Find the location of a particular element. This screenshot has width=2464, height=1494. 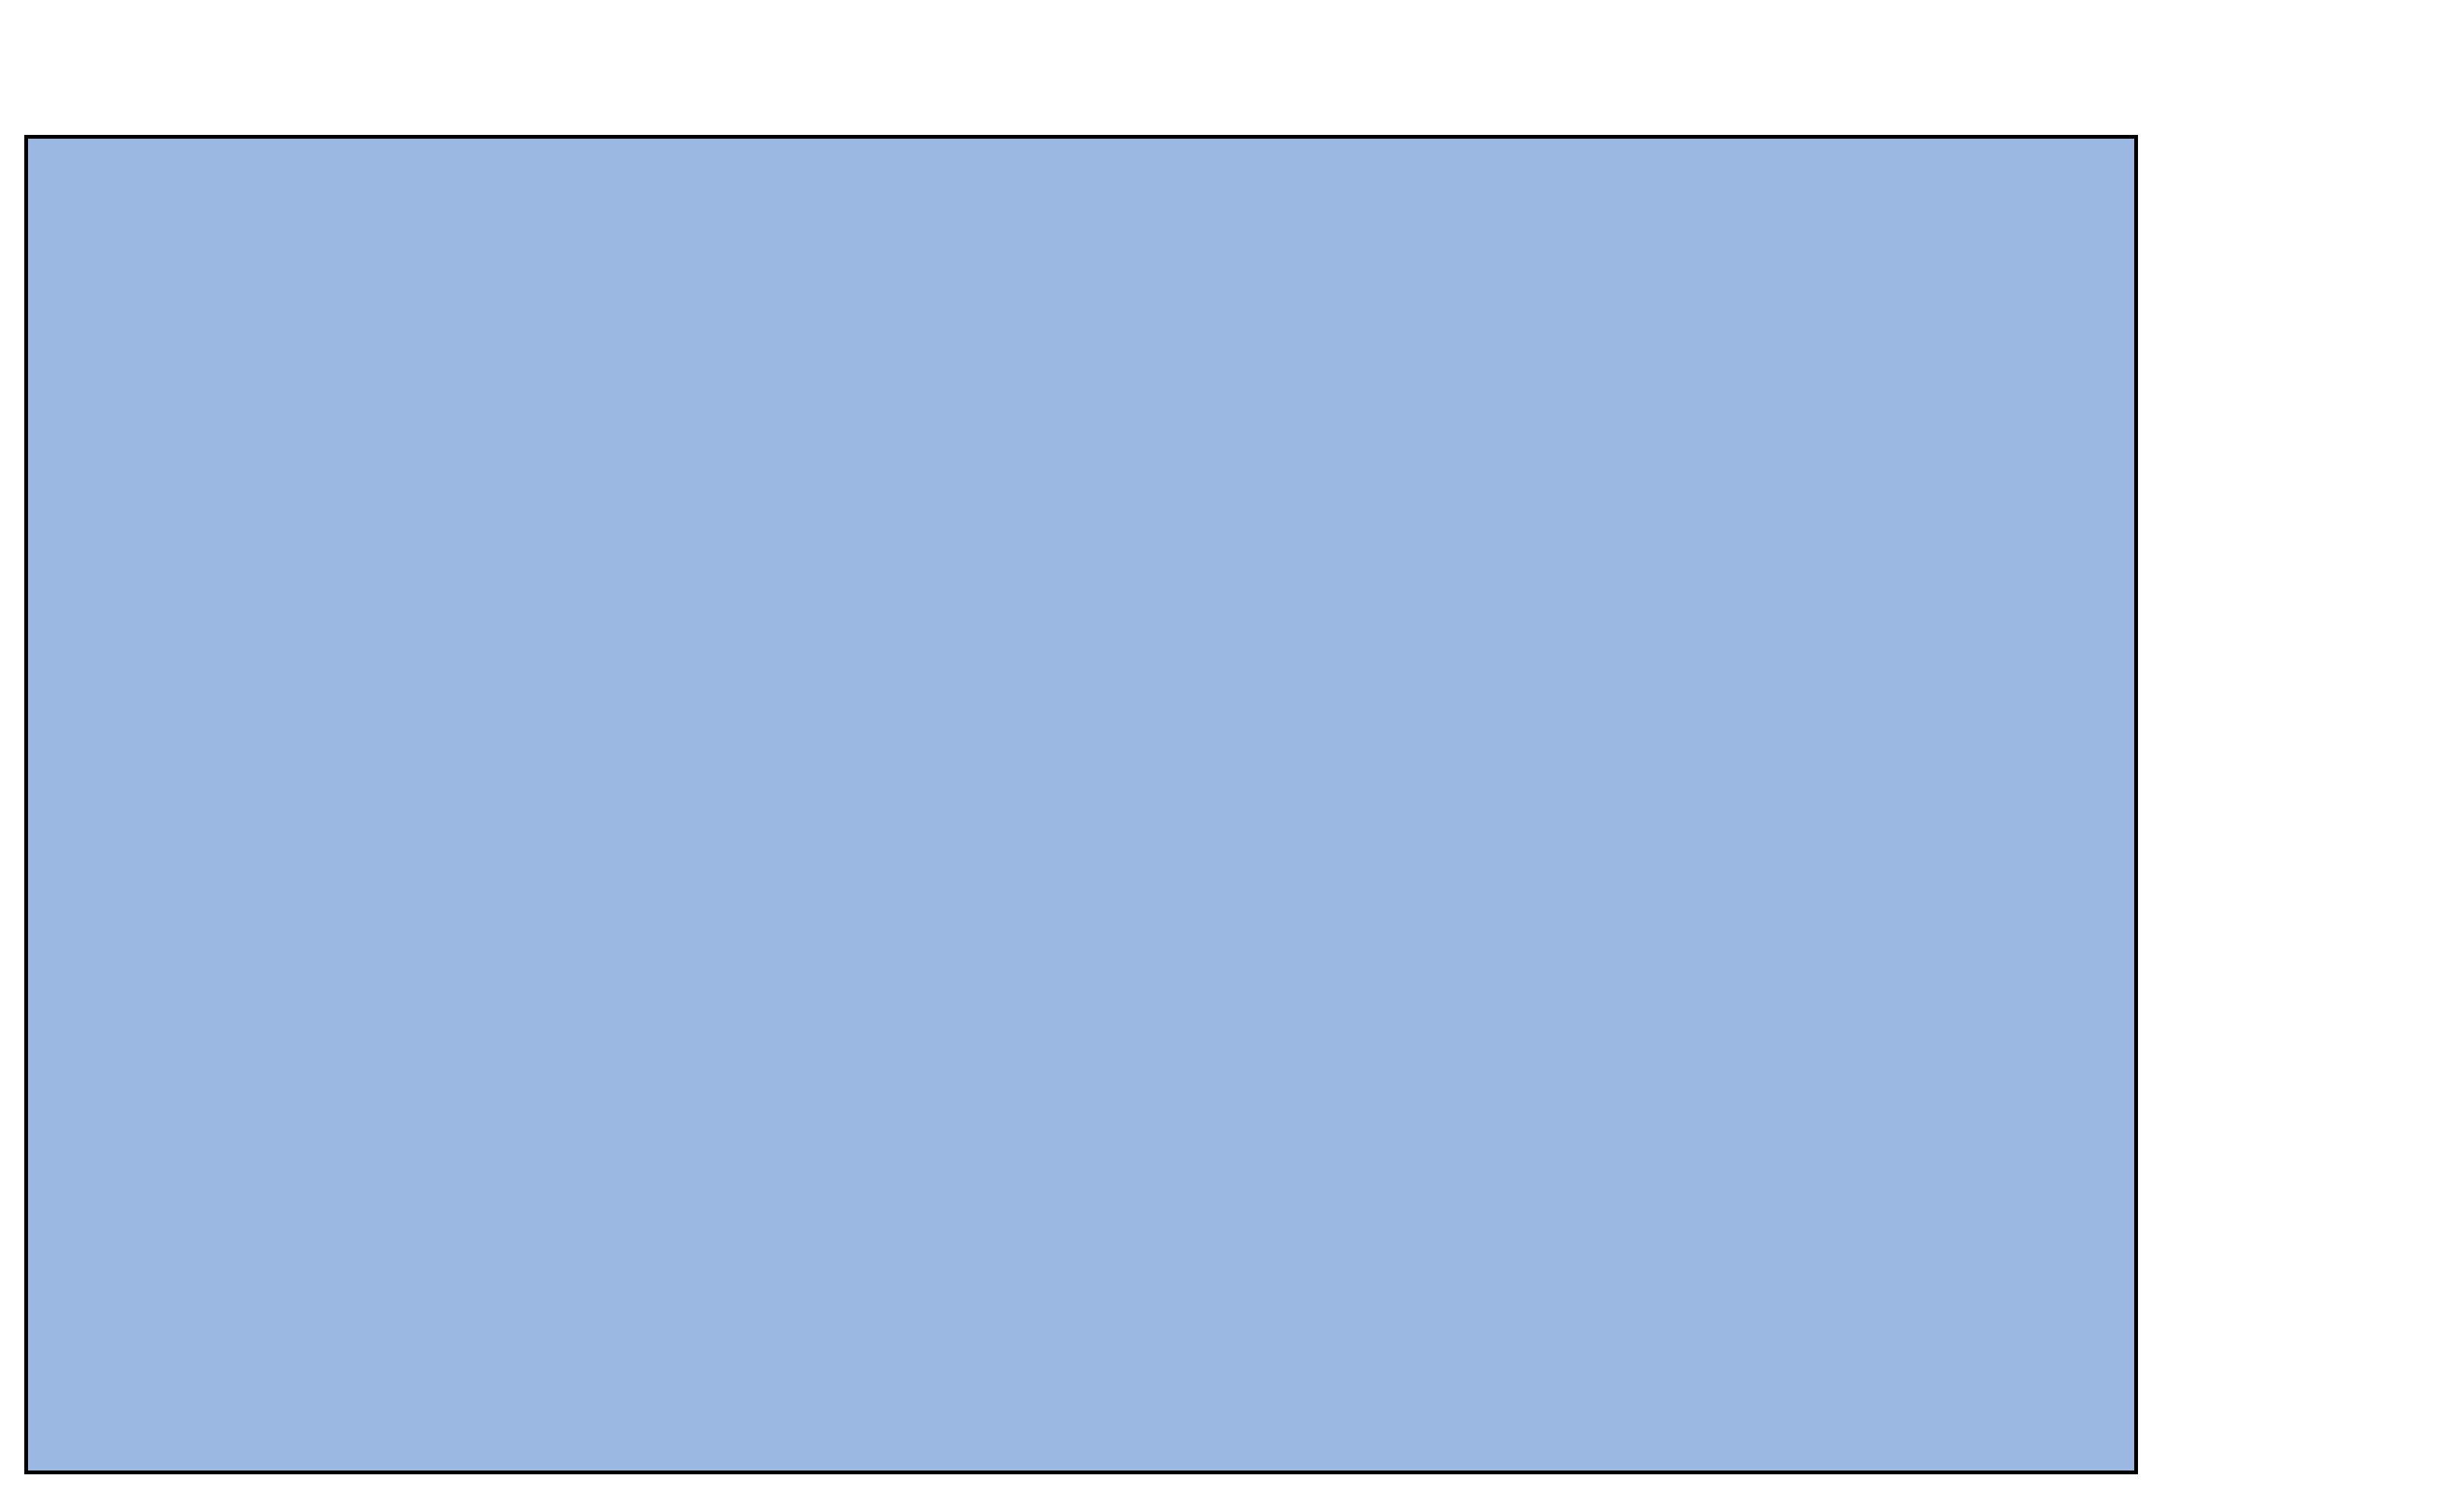

colorbar-outline is located at coordinates (2298, 803).